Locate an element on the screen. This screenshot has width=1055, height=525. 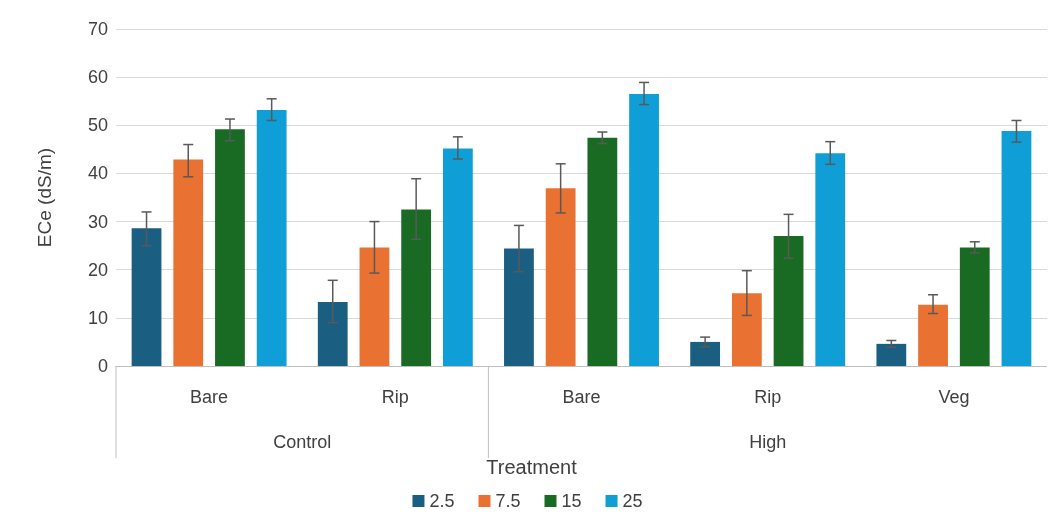
x-tick-label: Veg is located at coordinates (954, 397).